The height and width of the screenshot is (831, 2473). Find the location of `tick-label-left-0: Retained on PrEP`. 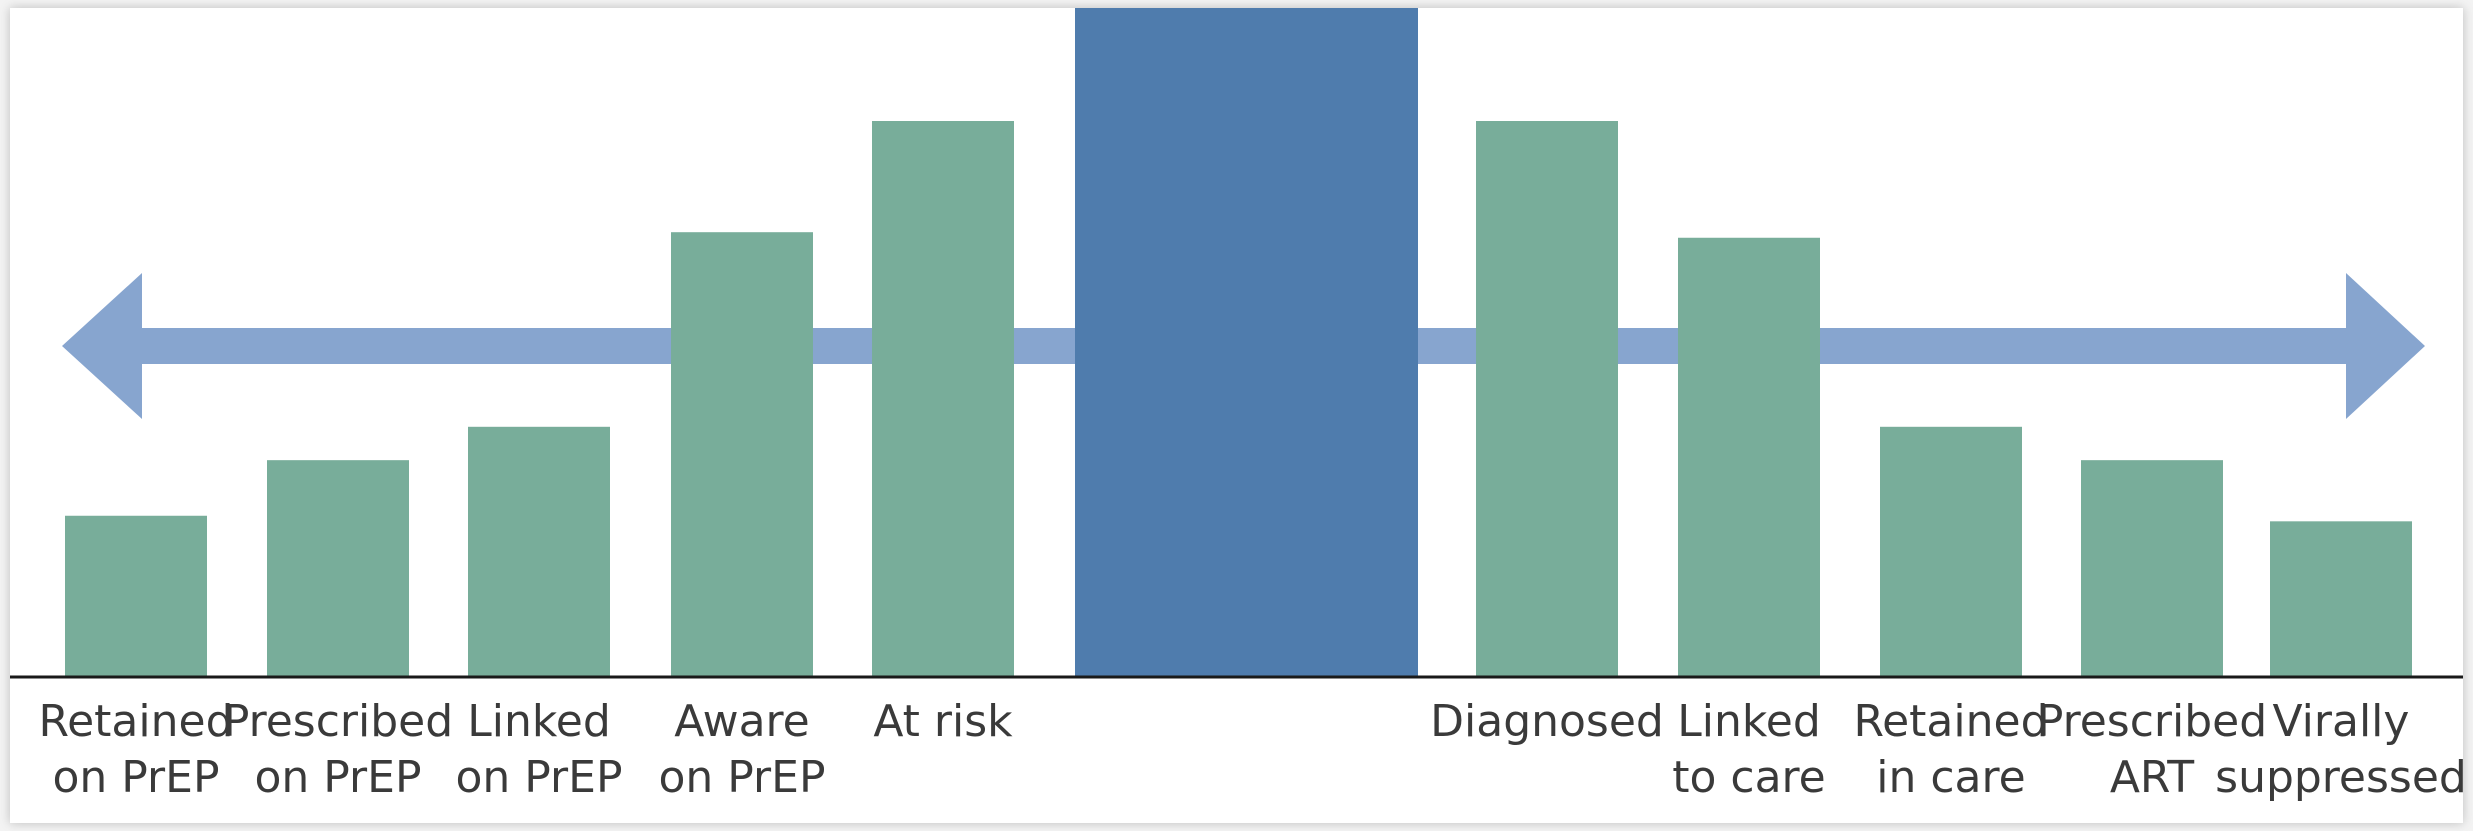

tick-label-left-0: Retained on PrEP is located at coordinates (136, 749).